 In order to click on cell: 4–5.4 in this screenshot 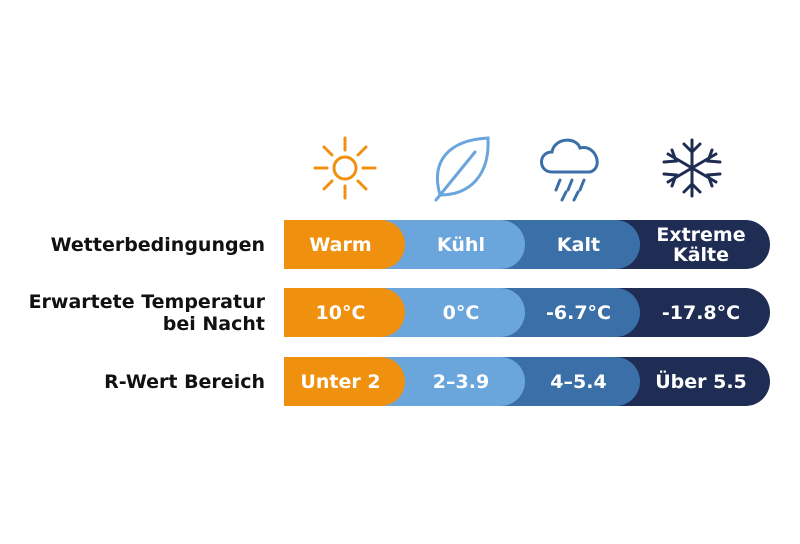, I will do `click(570, 381)`.